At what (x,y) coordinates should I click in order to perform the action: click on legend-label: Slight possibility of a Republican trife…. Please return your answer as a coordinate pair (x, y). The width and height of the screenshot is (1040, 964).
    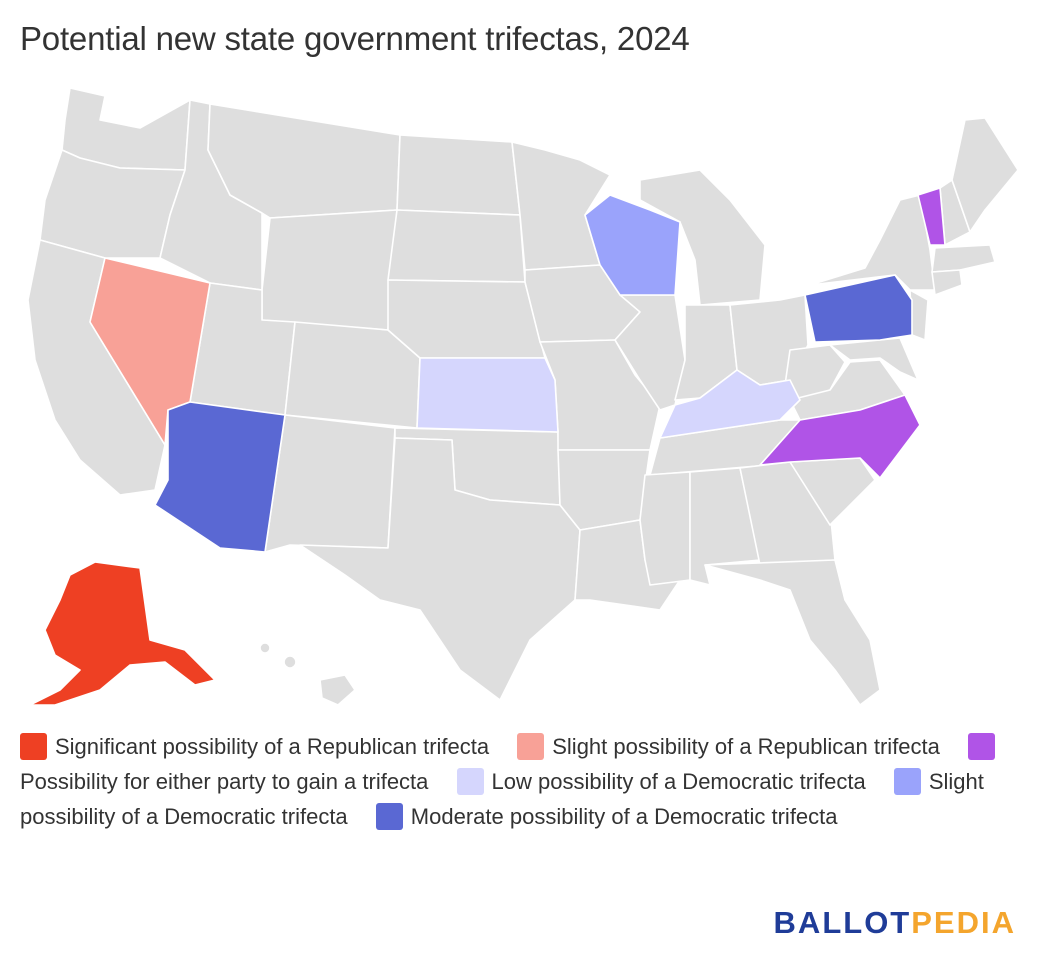
    Looking at the image, I should click on (746, 746).